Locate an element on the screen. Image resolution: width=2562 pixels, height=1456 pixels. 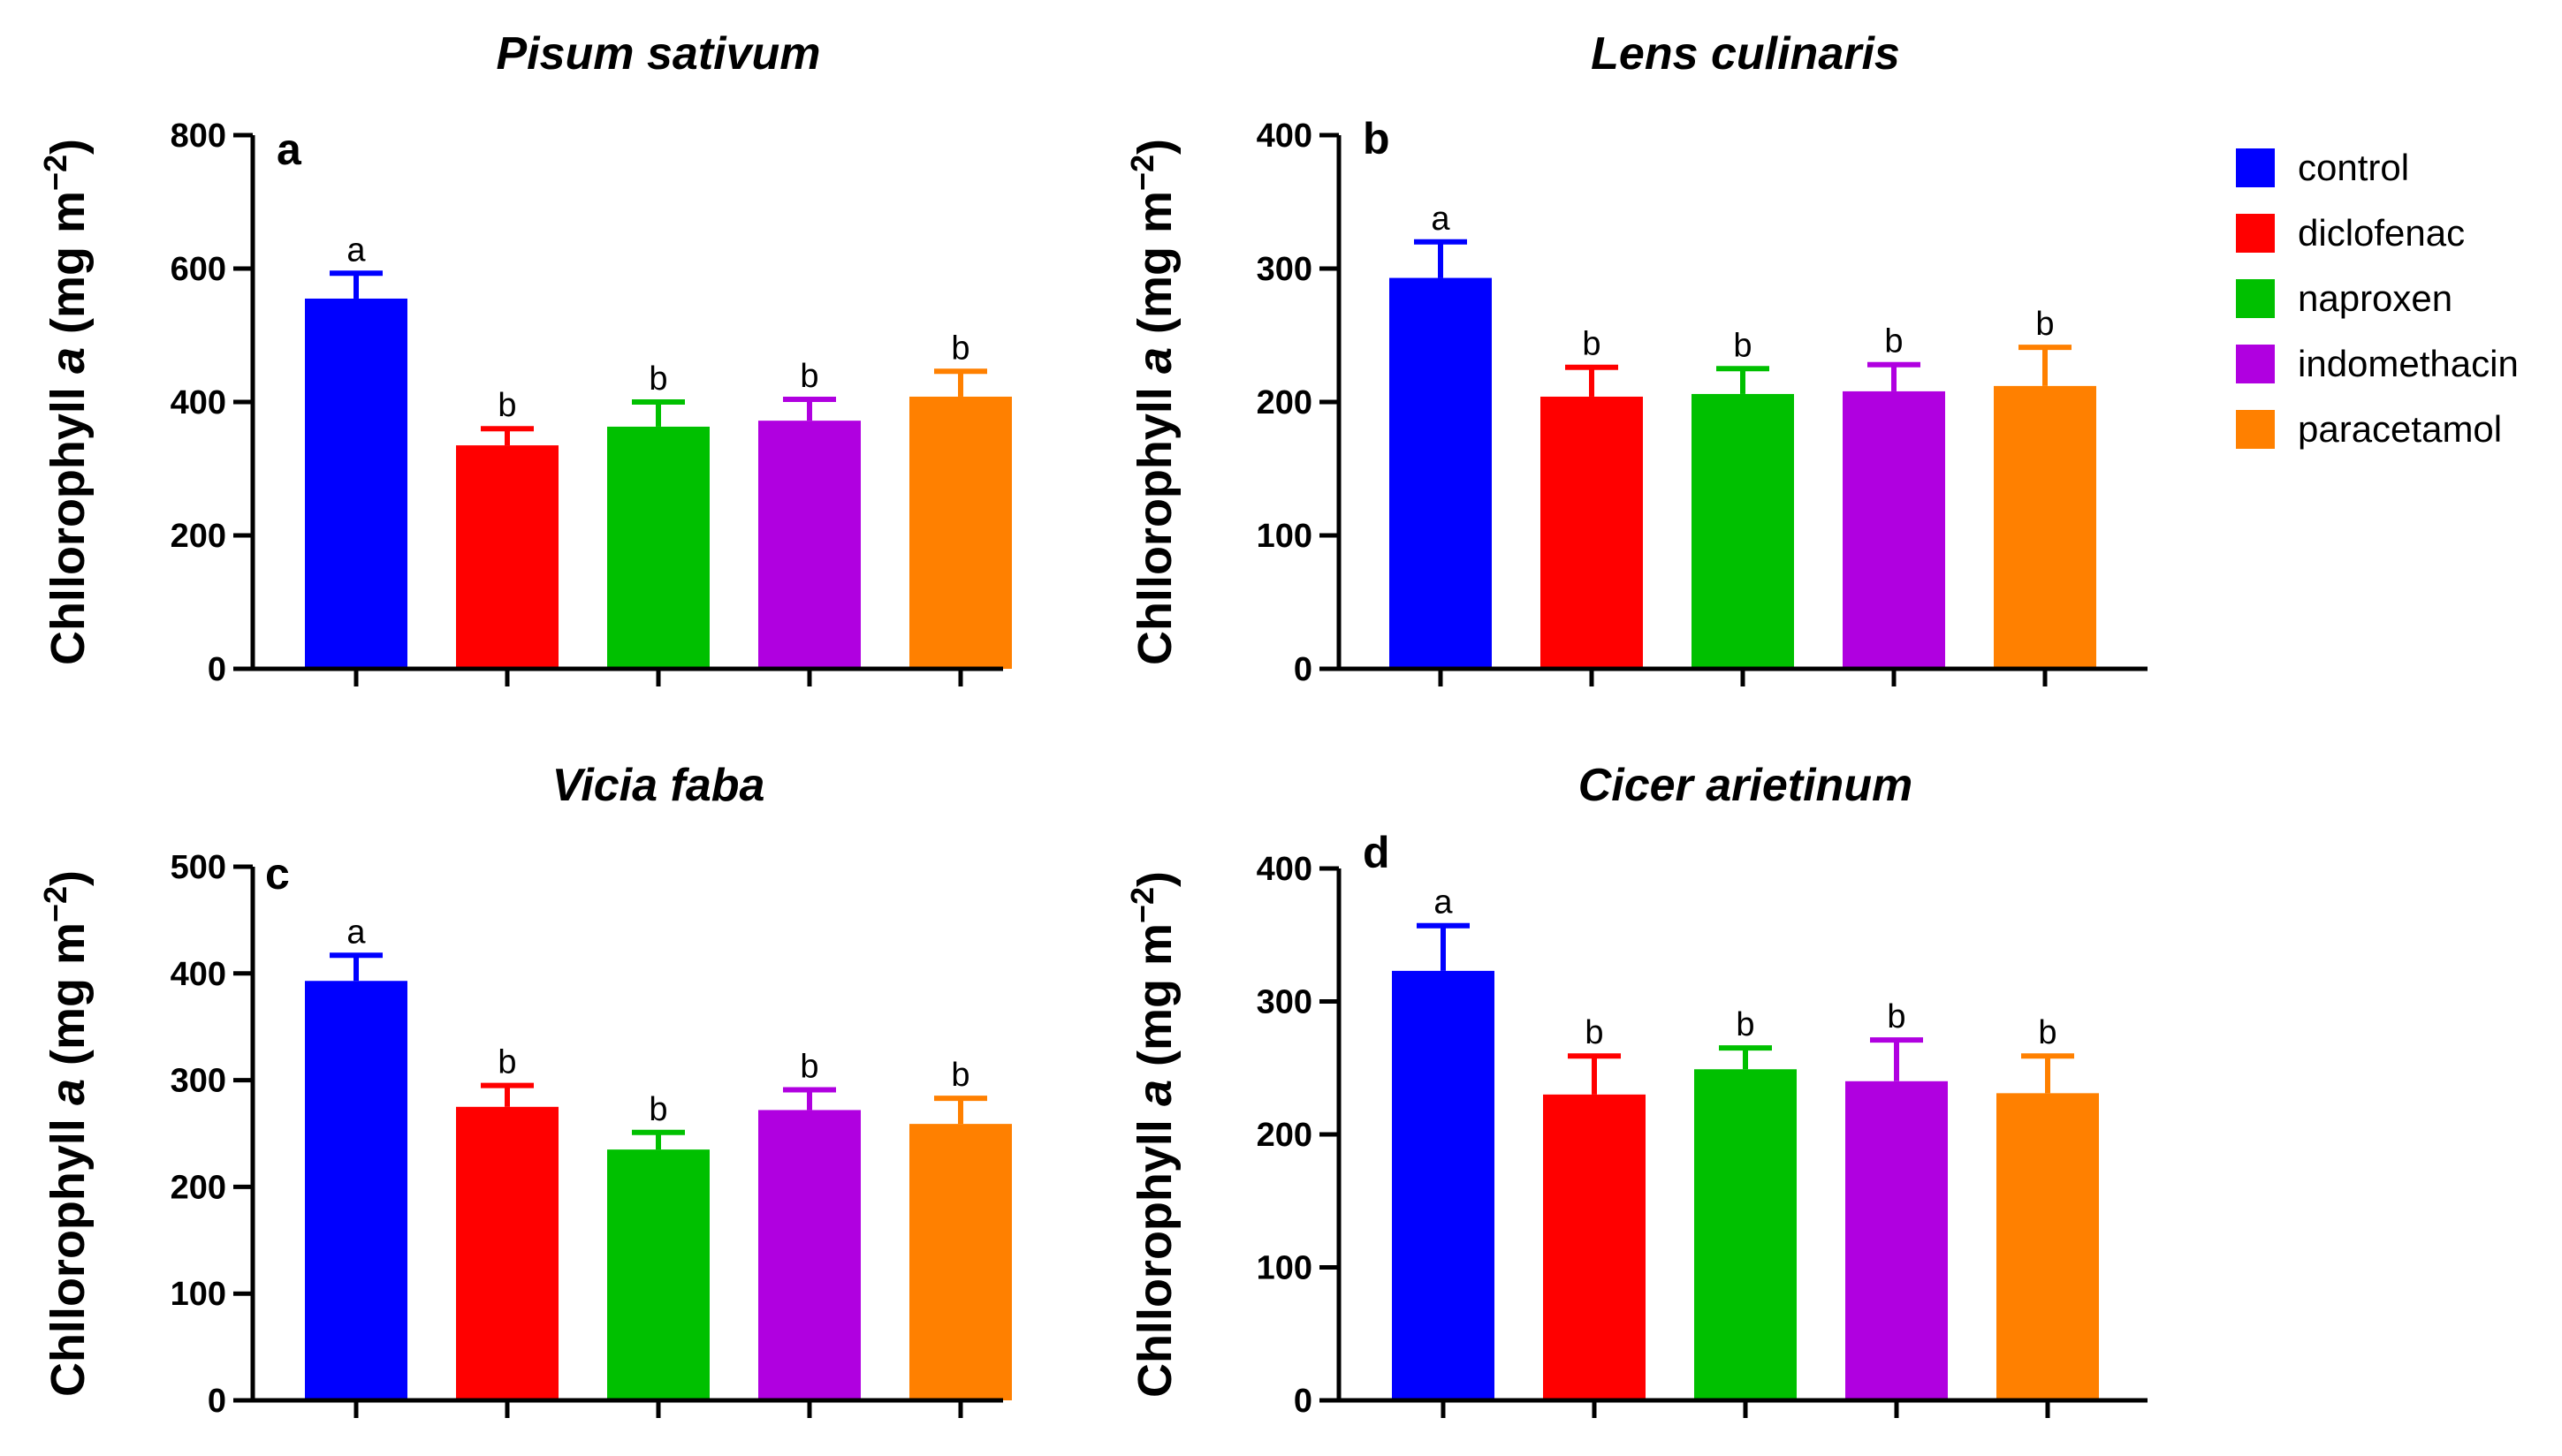
panel-c-title: Vicia faba is located at coordinates (658, 785).